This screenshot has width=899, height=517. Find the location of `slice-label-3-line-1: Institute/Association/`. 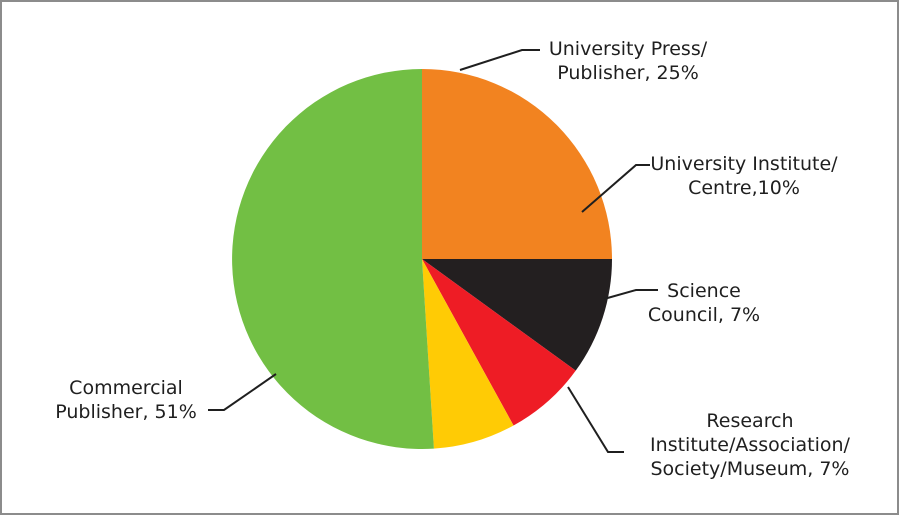

slice-label-3-line-1: Institute/Association/ is located at coordinates (750, 445).